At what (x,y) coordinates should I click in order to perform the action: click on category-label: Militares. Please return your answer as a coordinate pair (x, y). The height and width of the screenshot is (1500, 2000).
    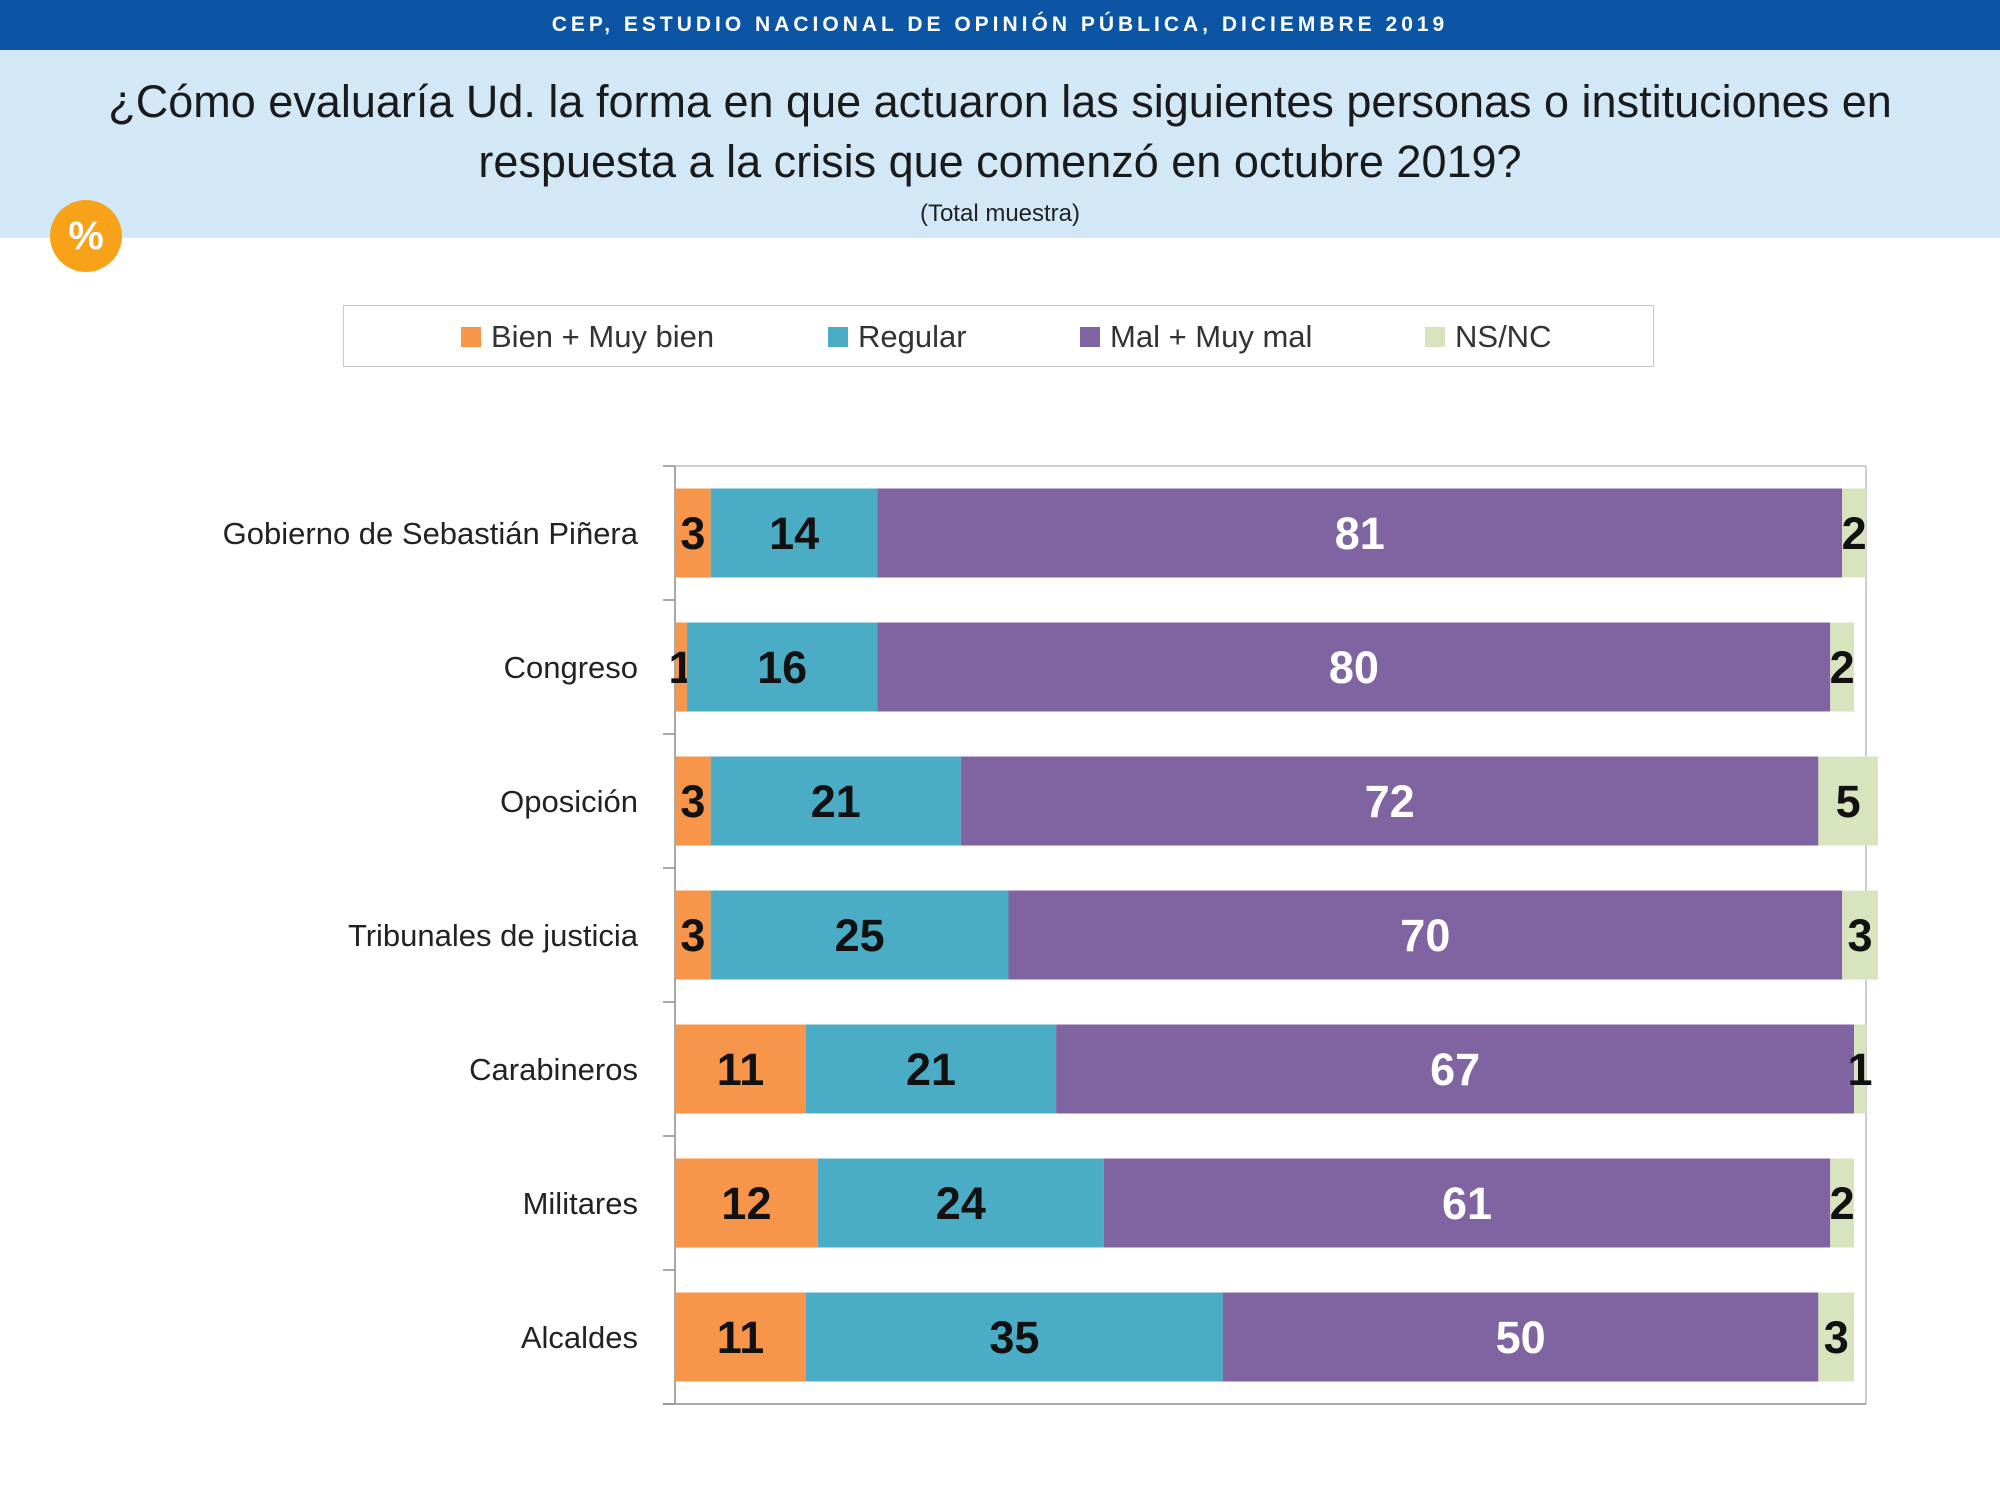
    Looking at the image, I should click on (580, 1203).